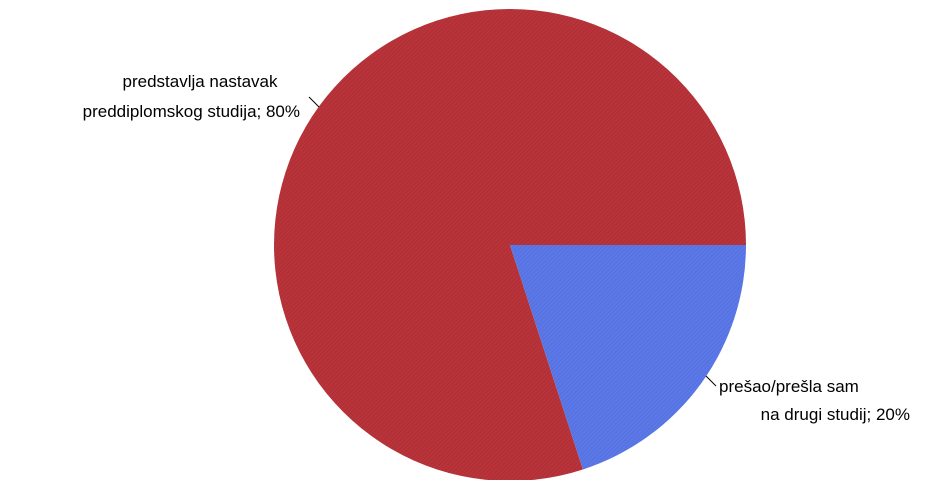 This screenshot has width=928, height=480. What do you see at coordinates (835, 414) in the screenshot?
I see `slice-label-drugi-studij-line-2: na drugi studij; 20%` at bounding box center [835, 414].